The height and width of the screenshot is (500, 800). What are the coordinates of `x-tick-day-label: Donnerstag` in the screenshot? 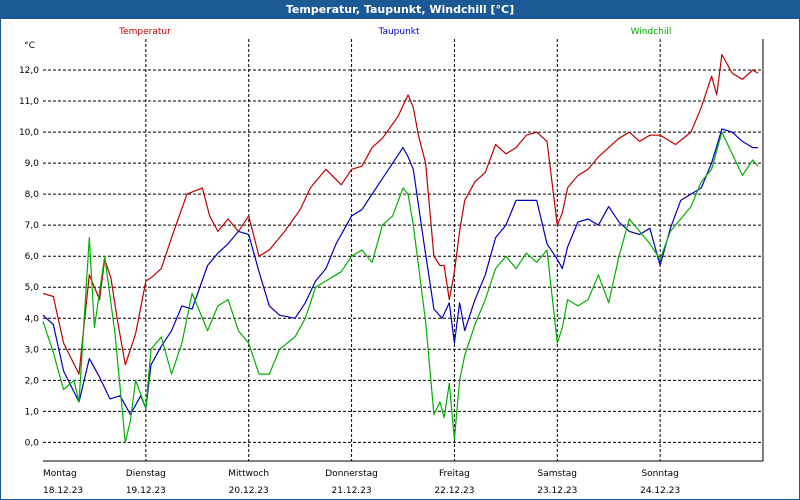 It's located at (351, 474).